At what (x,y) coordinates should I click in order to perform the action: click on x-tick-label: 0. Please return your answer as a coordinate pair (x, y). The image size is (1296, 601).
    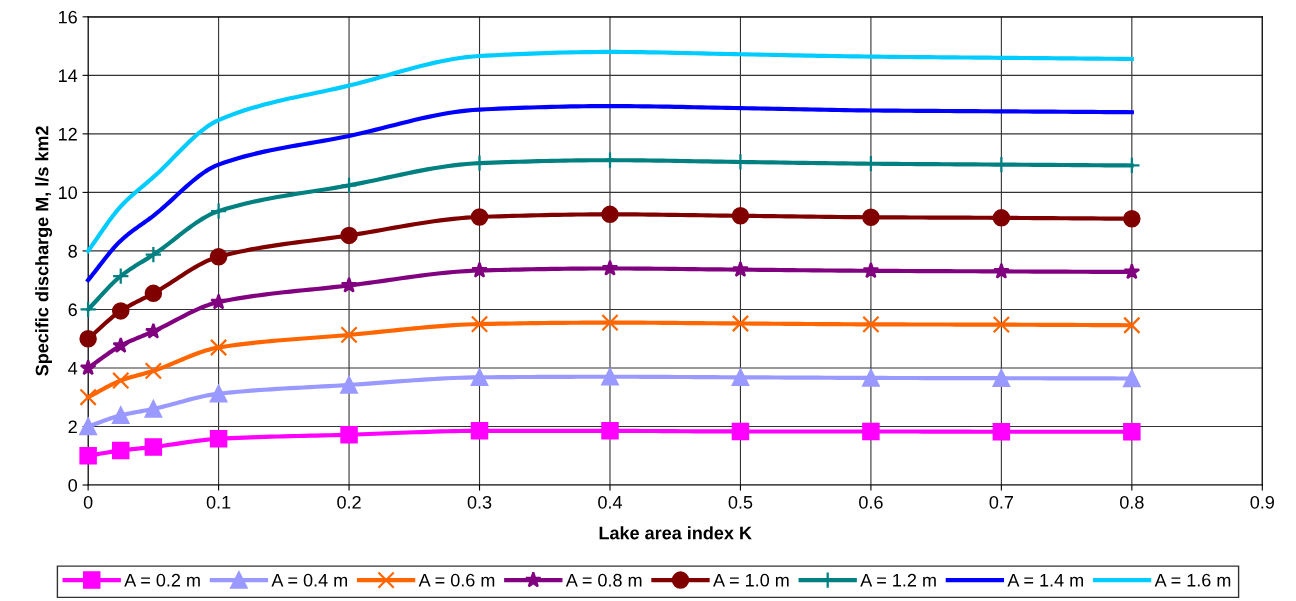
    Looking at the image, I should click on (88, 502).